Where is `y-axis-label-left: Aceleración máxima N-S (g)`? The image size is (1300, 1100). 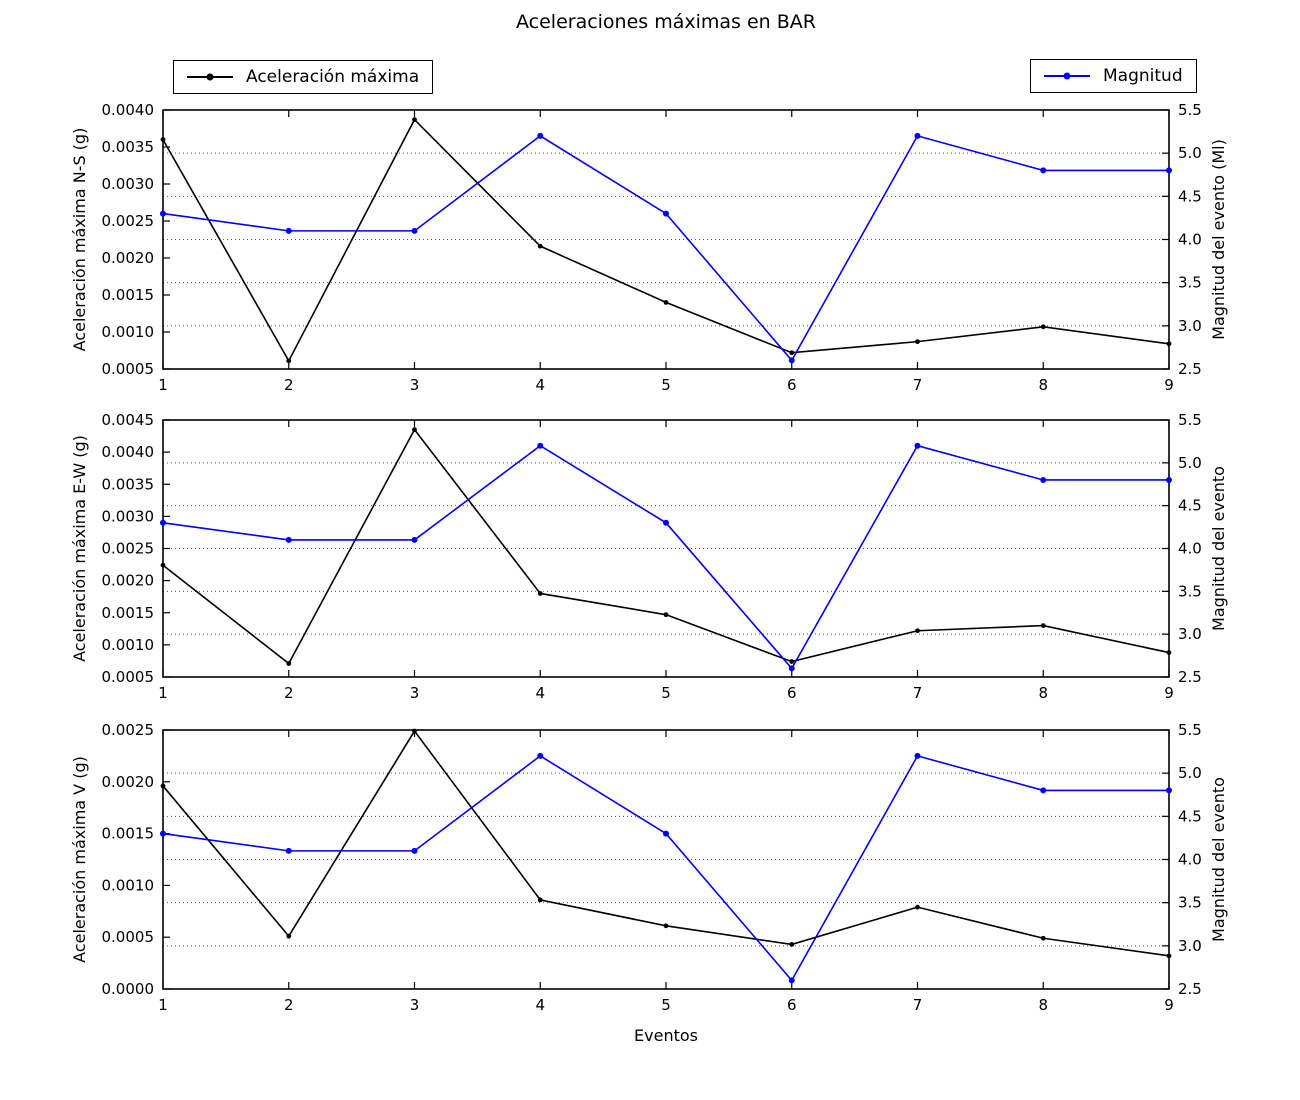
y-axis-label-left: Aceleración máxima N-S (g) is located at coordinates (79, 240).